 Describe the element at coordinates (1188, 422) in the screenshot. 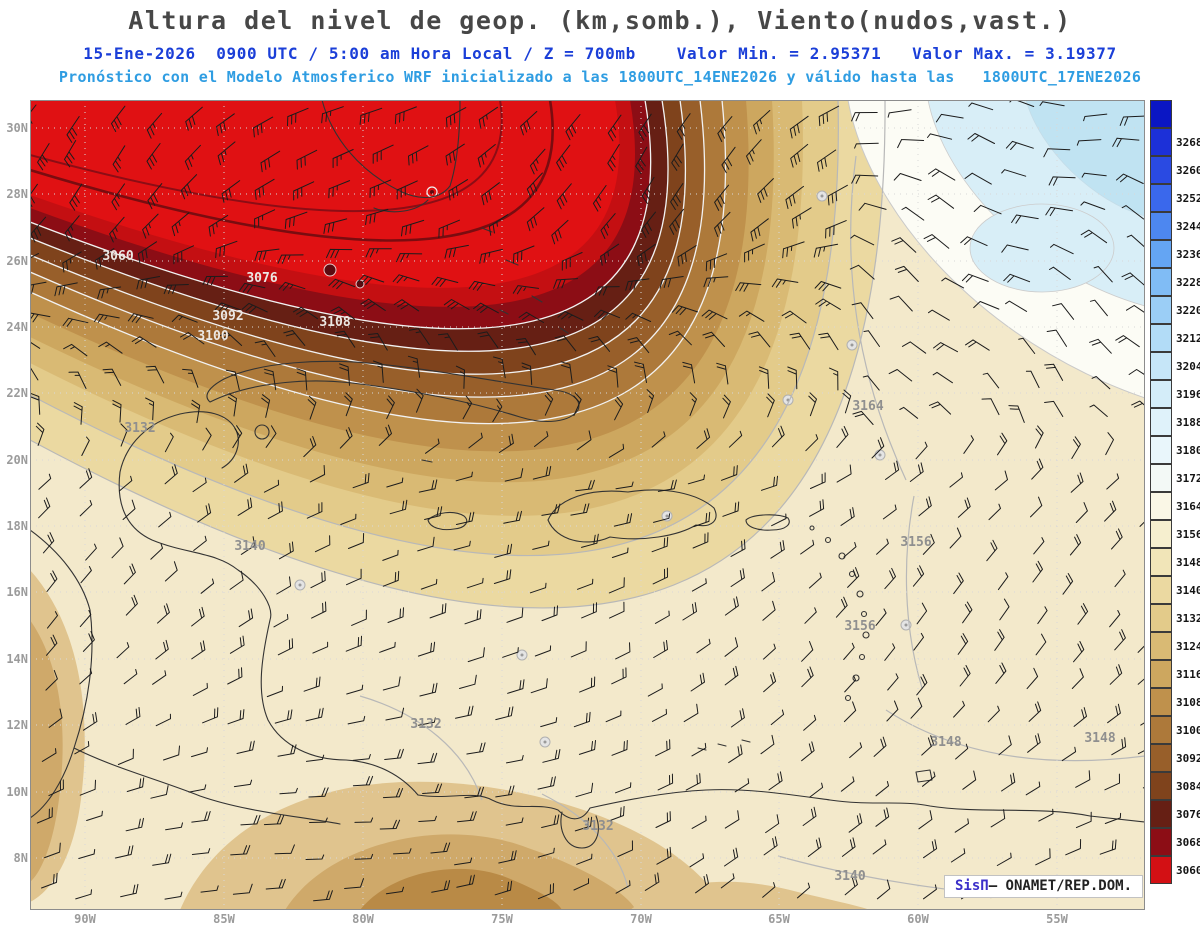

I see `colorbar-tick-label: 3188` at that location.